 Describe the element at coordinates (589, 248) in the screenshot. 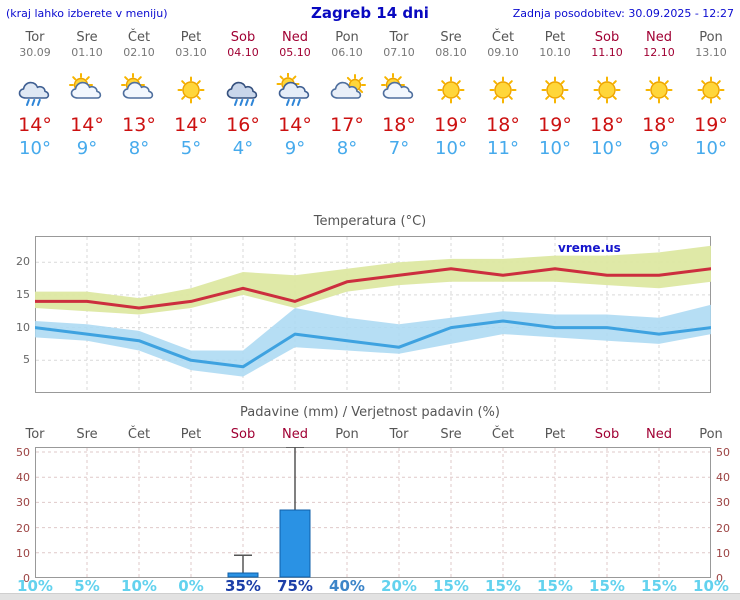

I see `watermark-link: vreme.us` at that location.